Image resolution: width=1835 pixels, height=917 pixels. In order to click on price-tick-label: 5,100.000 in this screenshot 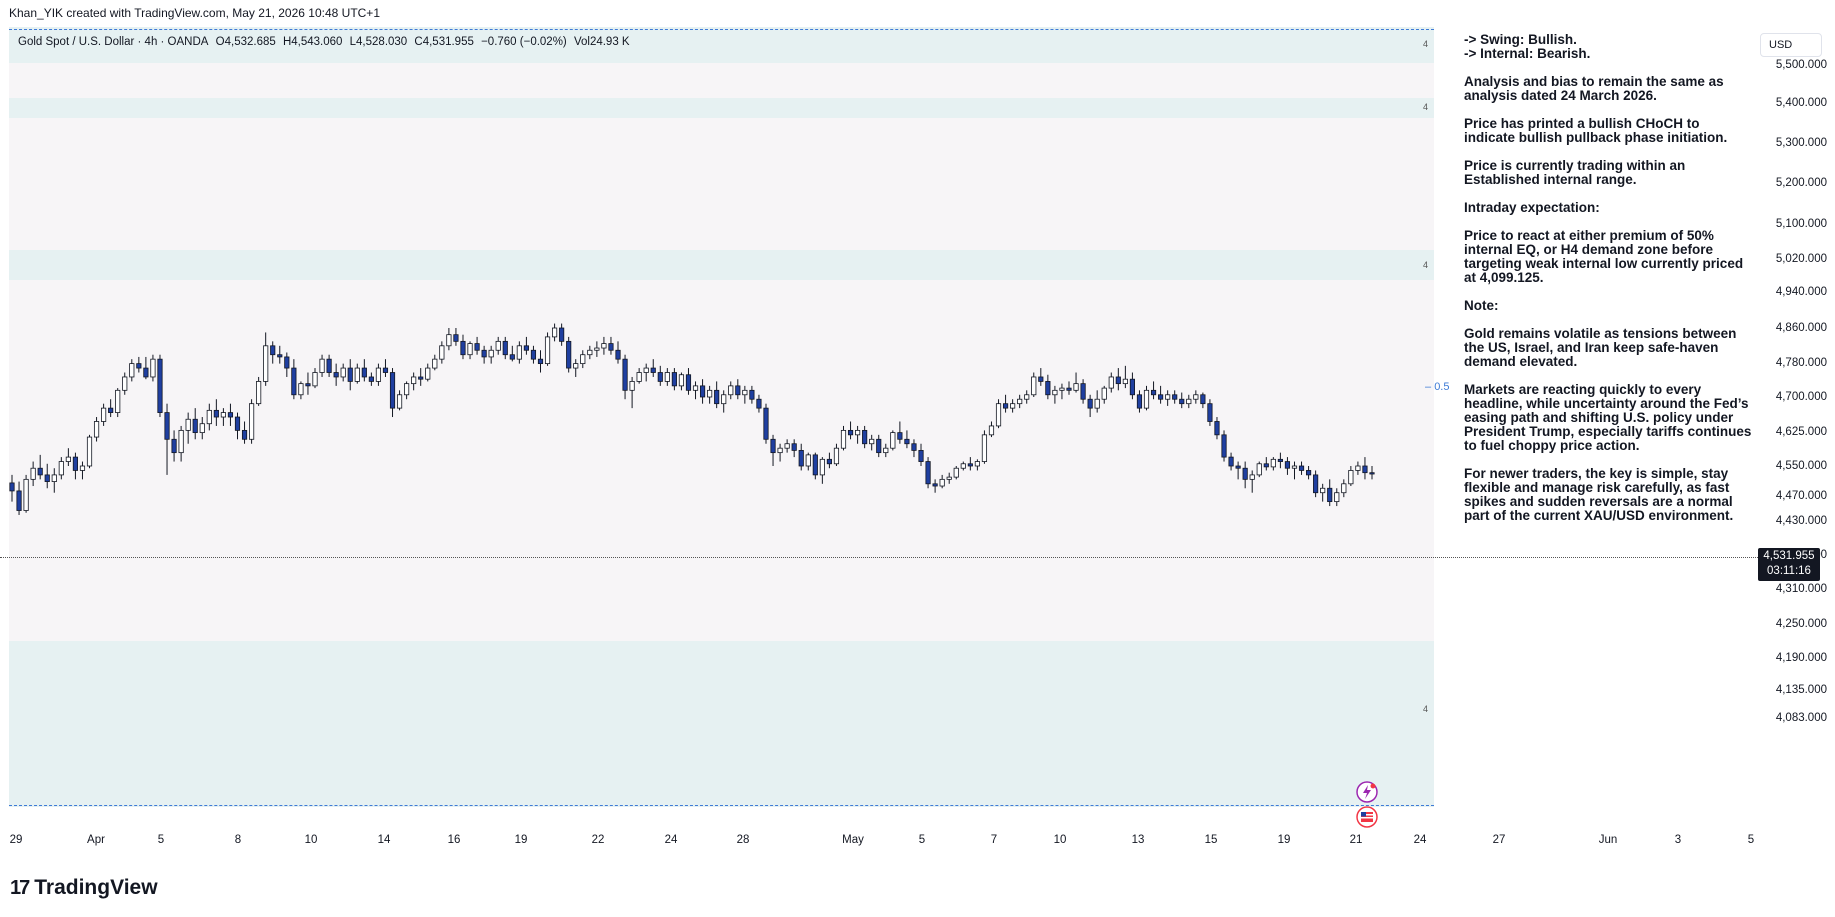, I will do `click(1801, 224)`.